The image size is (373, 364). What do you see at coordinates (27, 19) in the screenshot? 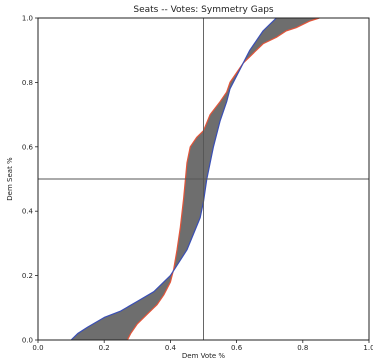
I see `y-tick-label: 1.0` at bounding box center [27, 19].